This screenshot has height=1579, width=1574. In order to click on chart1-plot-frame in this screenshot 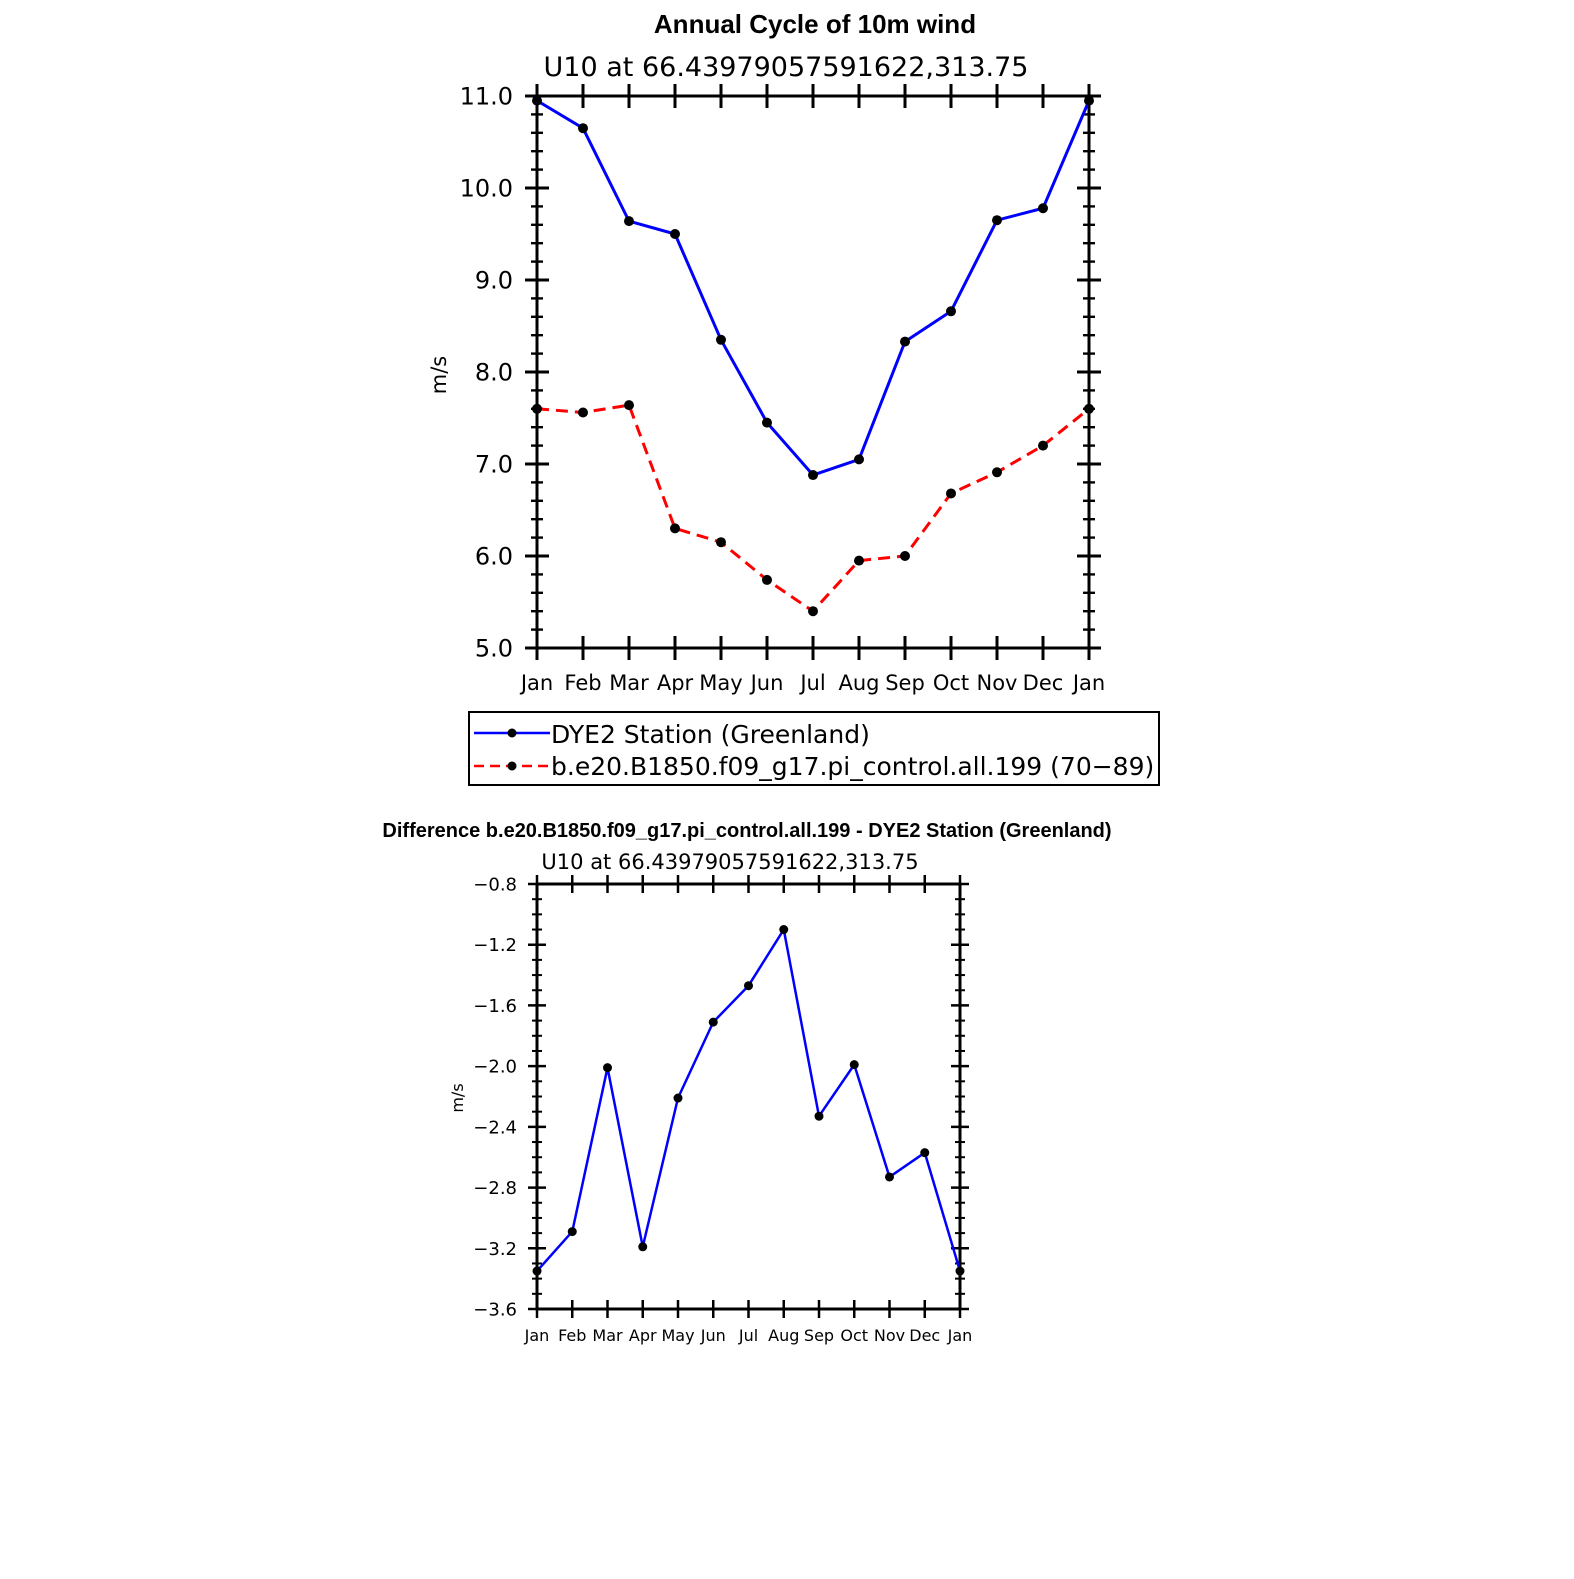, I will do `click(813, 372)`.